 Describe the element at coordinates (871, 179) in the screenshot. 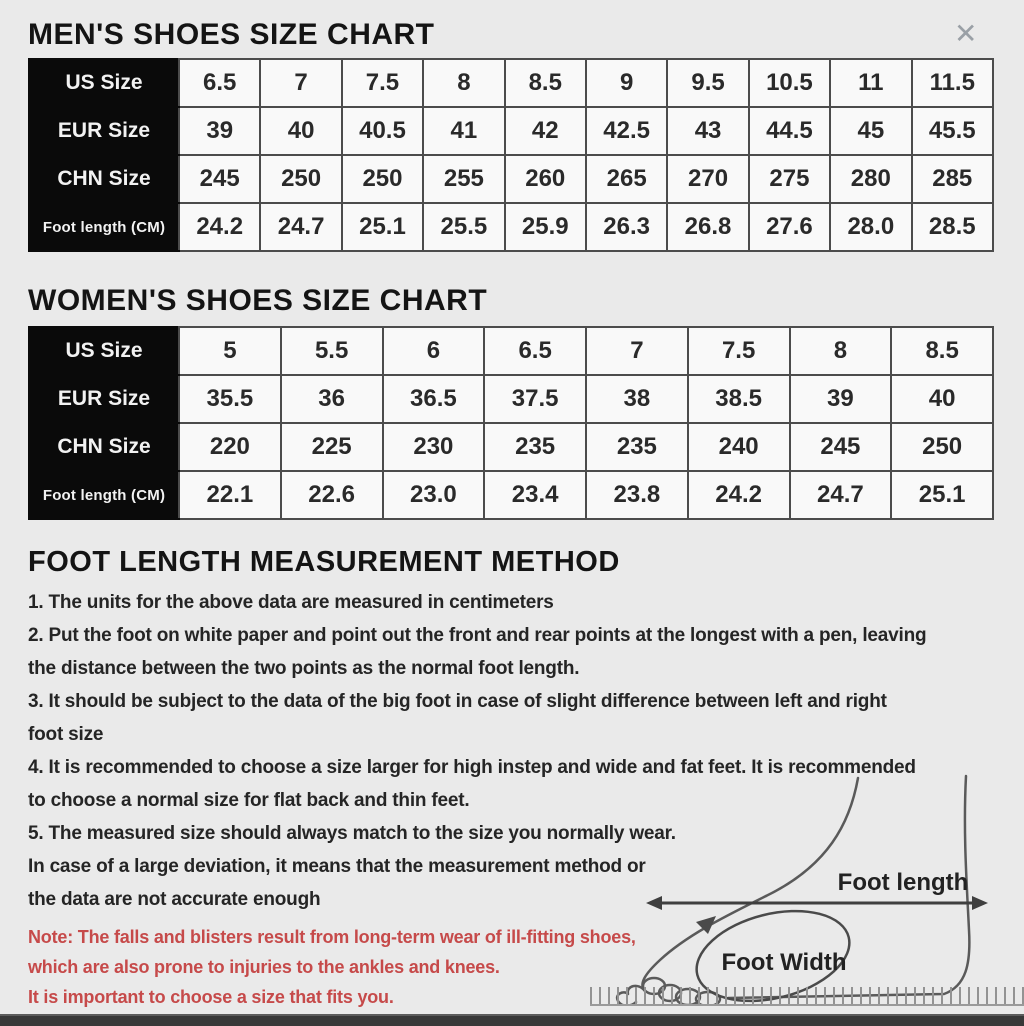

I see `size-cell: 280` at that location.